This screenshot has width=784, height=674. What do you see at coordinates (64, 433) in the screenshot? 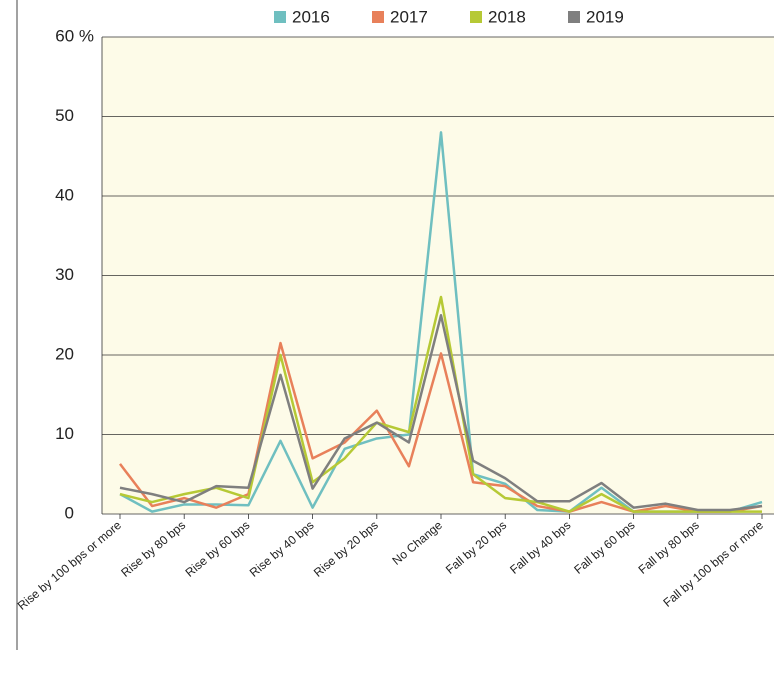
I see `y-tick-label: 10` at bounding box center [64, 433].